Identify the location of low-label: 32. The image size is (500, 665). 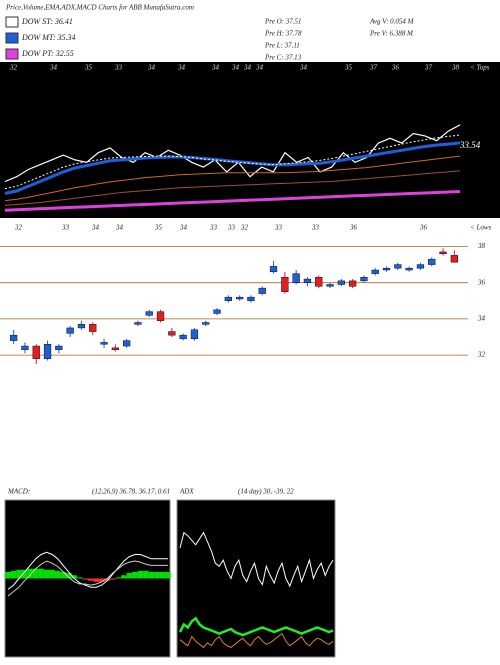
(18, 228).